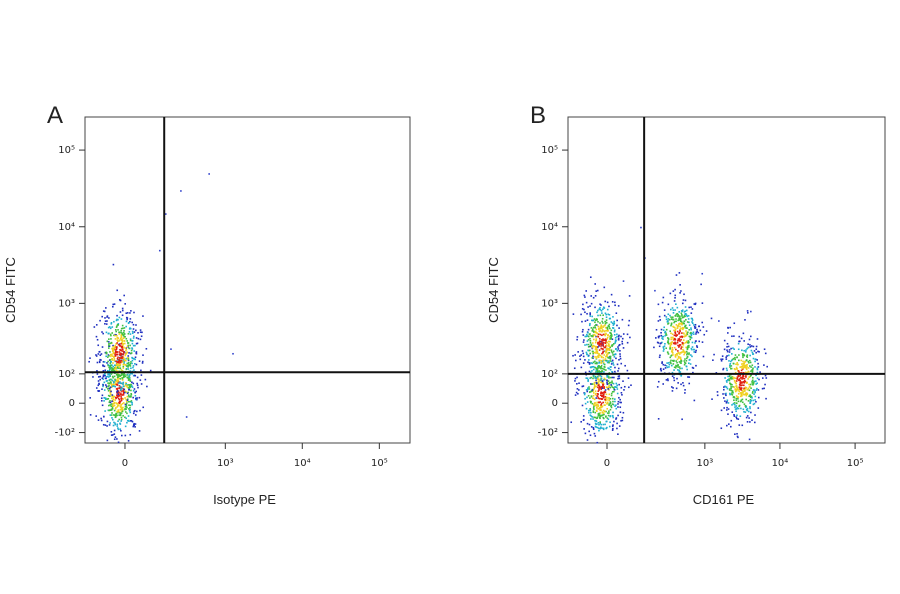  I want to click on x-tick-label: 10⁵, so click(855, 463).